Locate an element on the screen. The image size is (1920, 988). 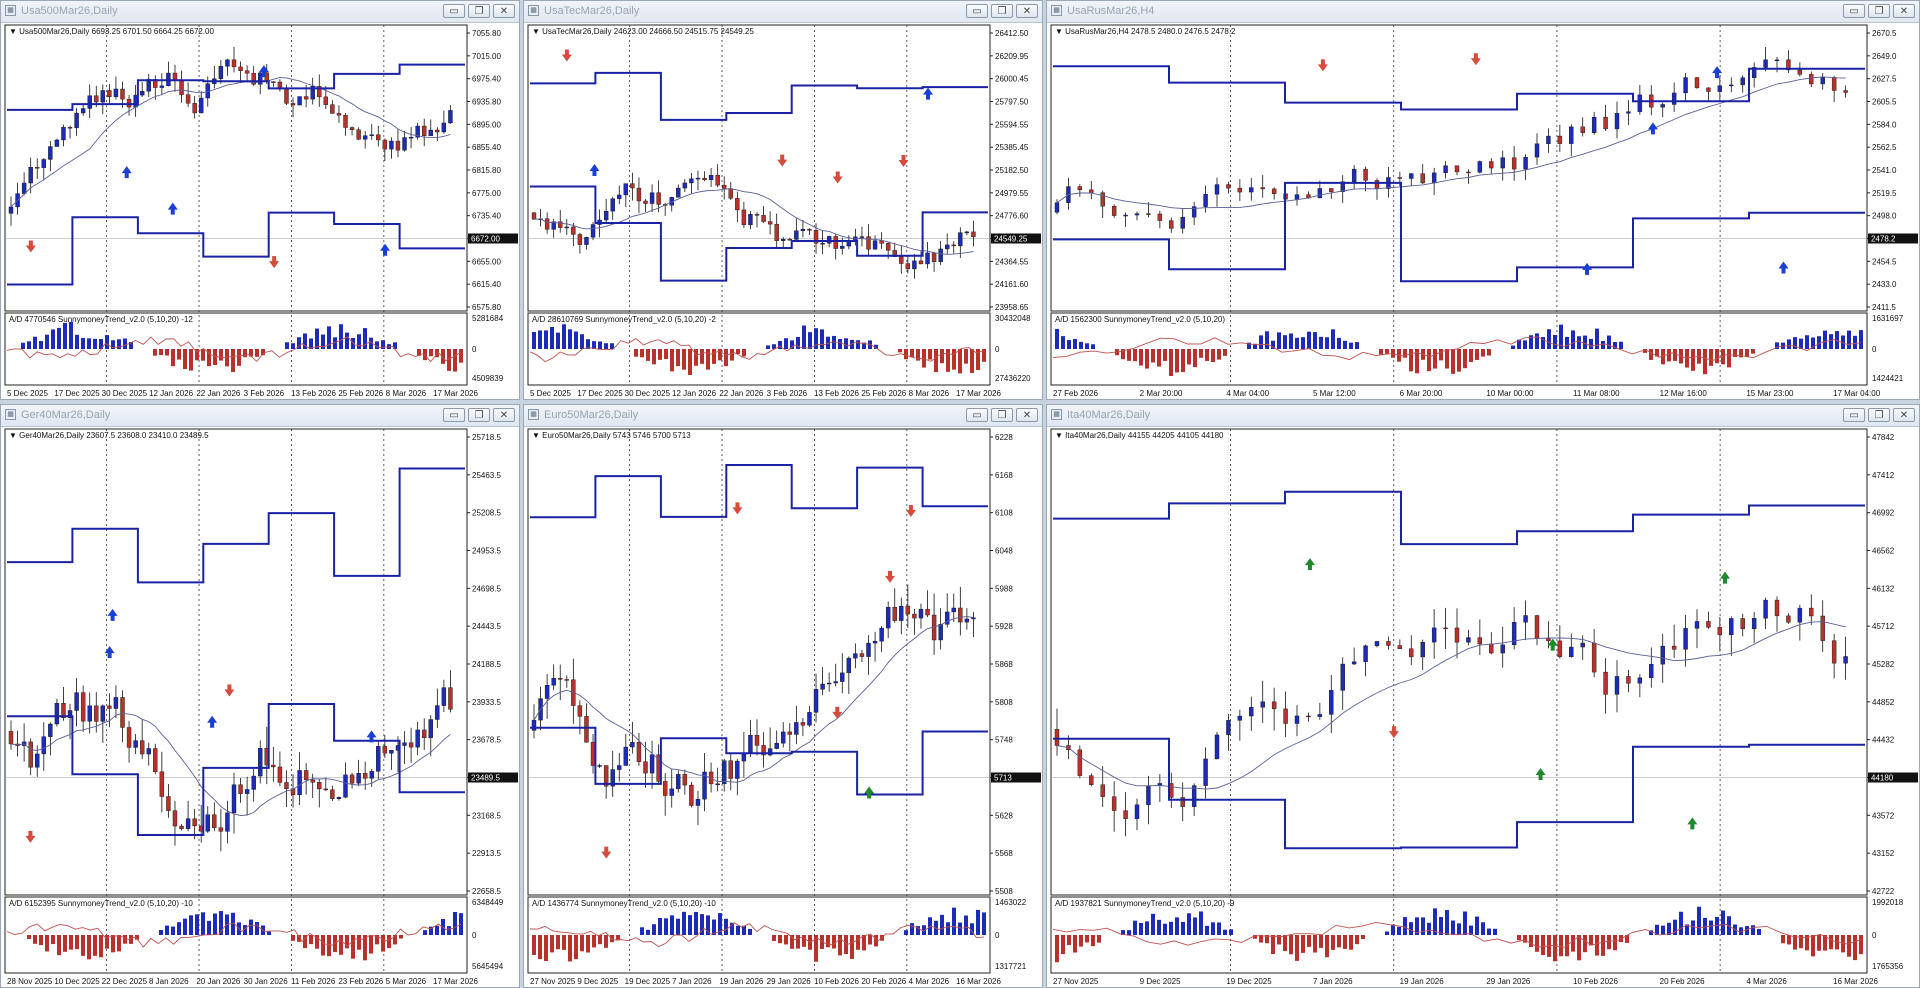
indicator-pane-border is located at coordinates (1459, 935).